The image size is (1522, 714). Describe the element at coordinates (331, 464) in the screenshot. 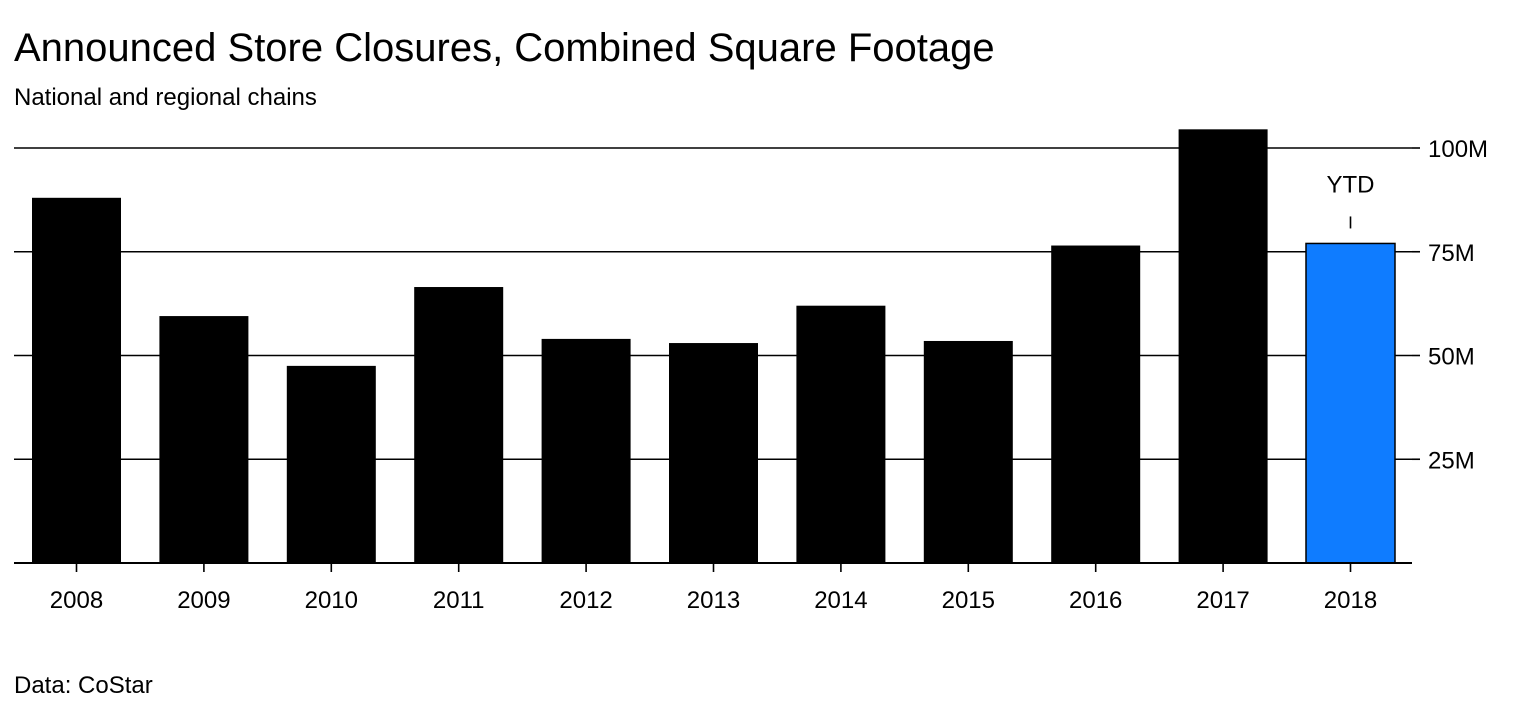

I see `bar-2010` at that location.